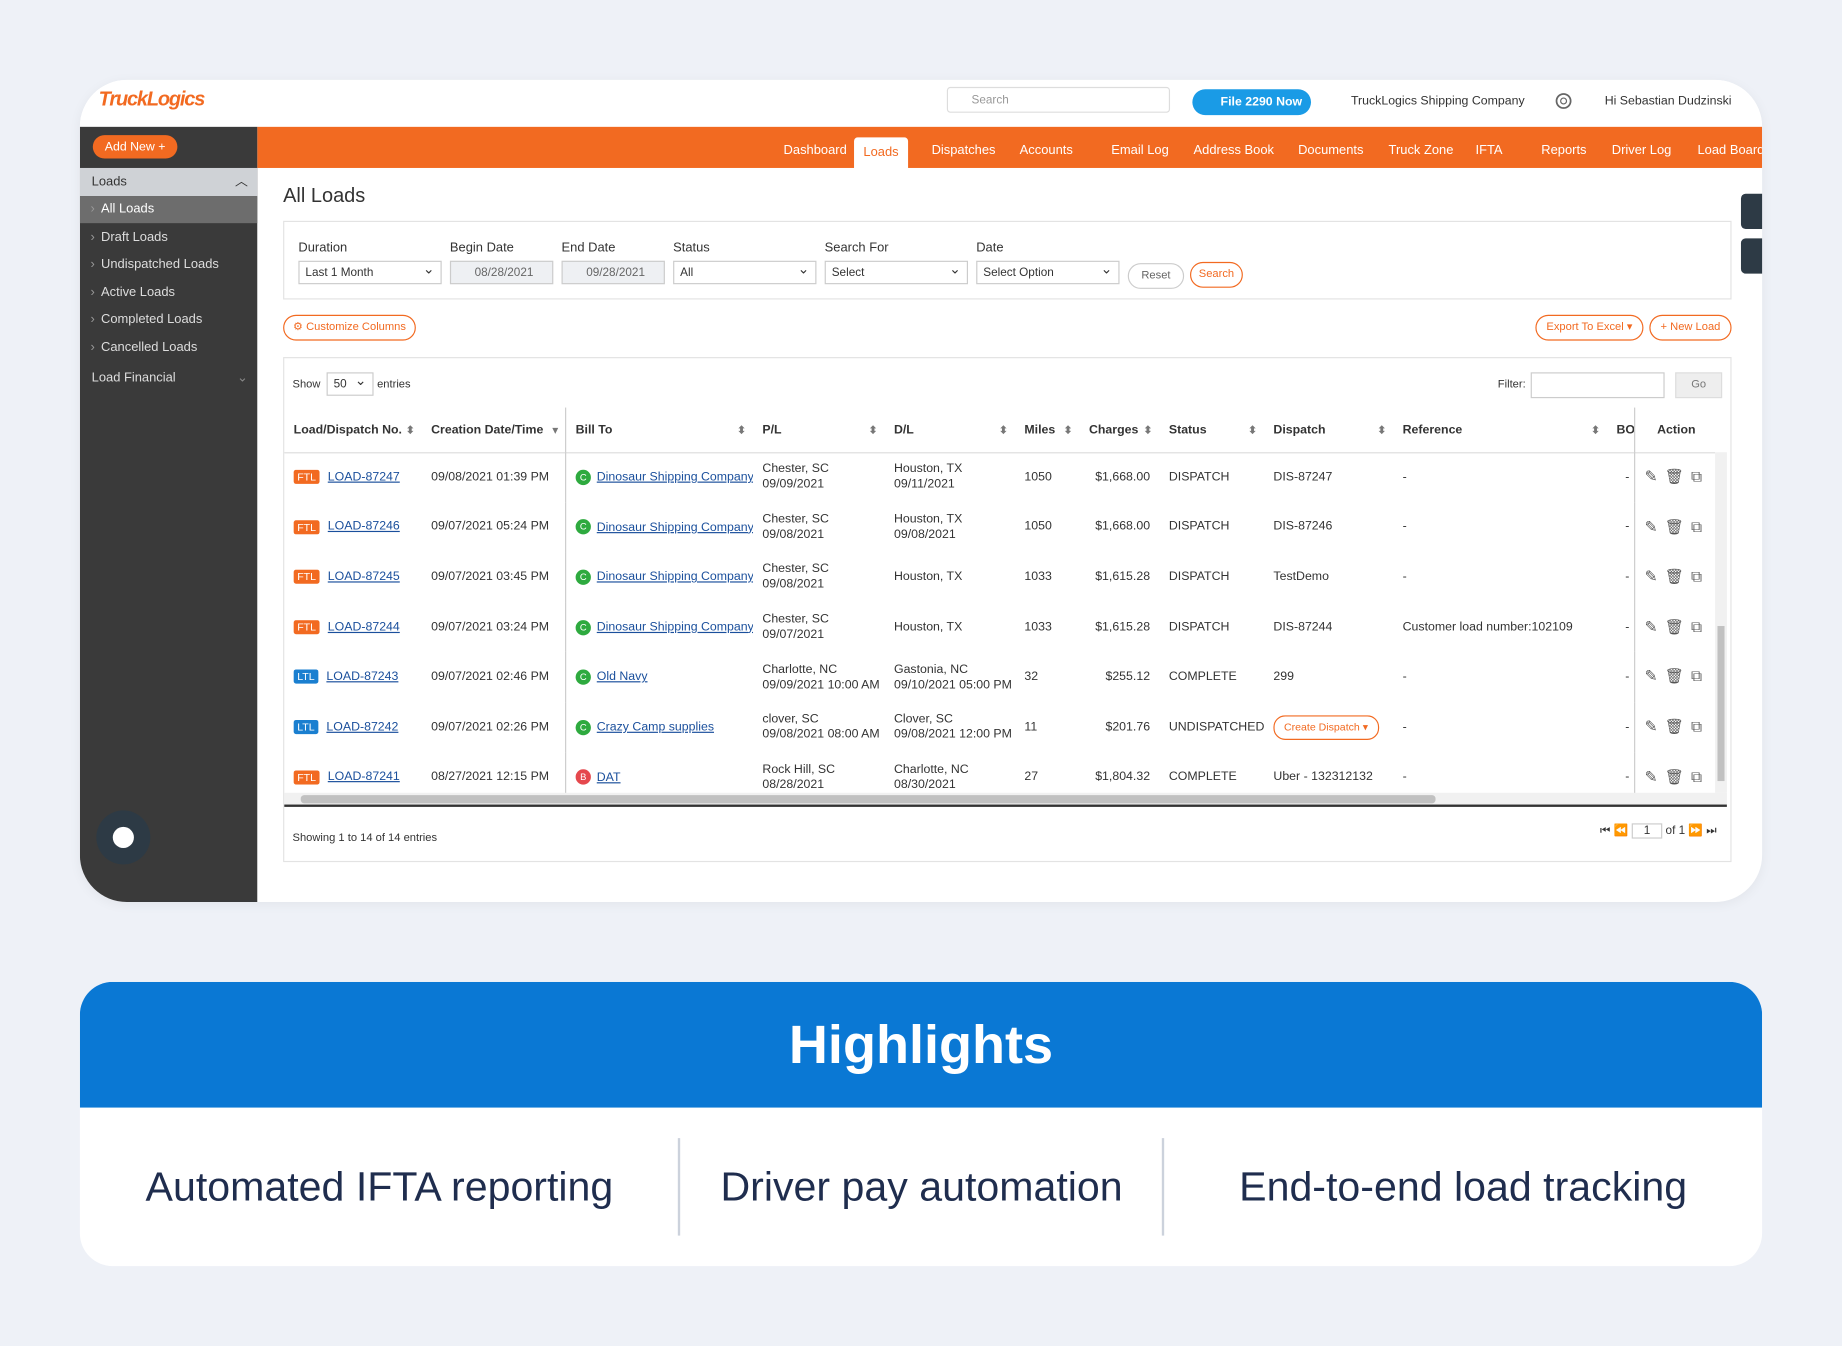  What do you see at coordinates (1303, 526) in the screenshot?
I see `dispatch-id: DIS-87246` at bounding box center [1303, 526].